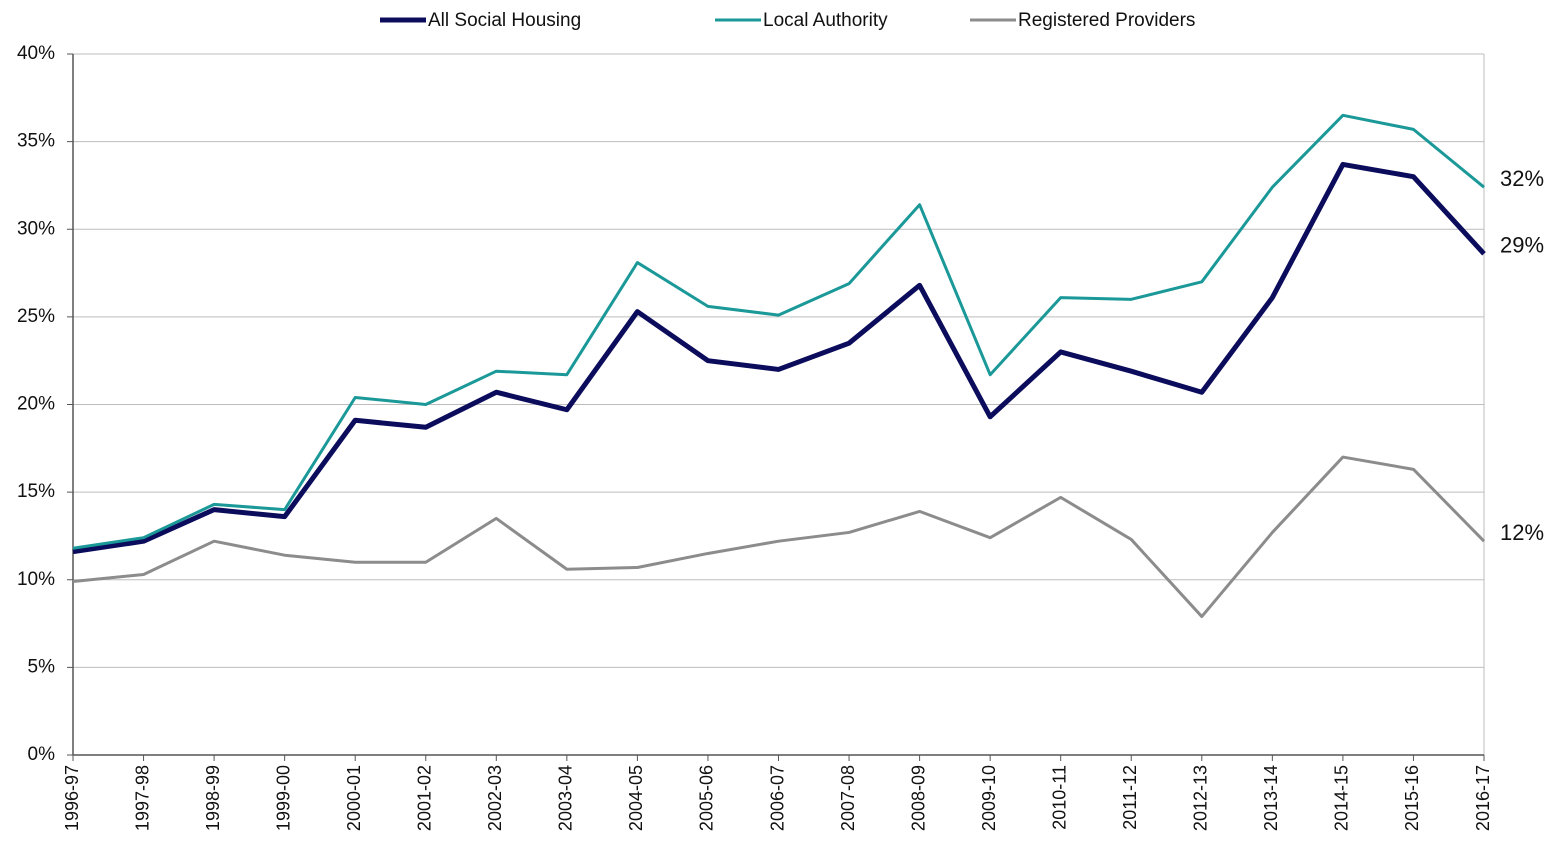  I want to click on value-label: 29%, so click(1522, 245).